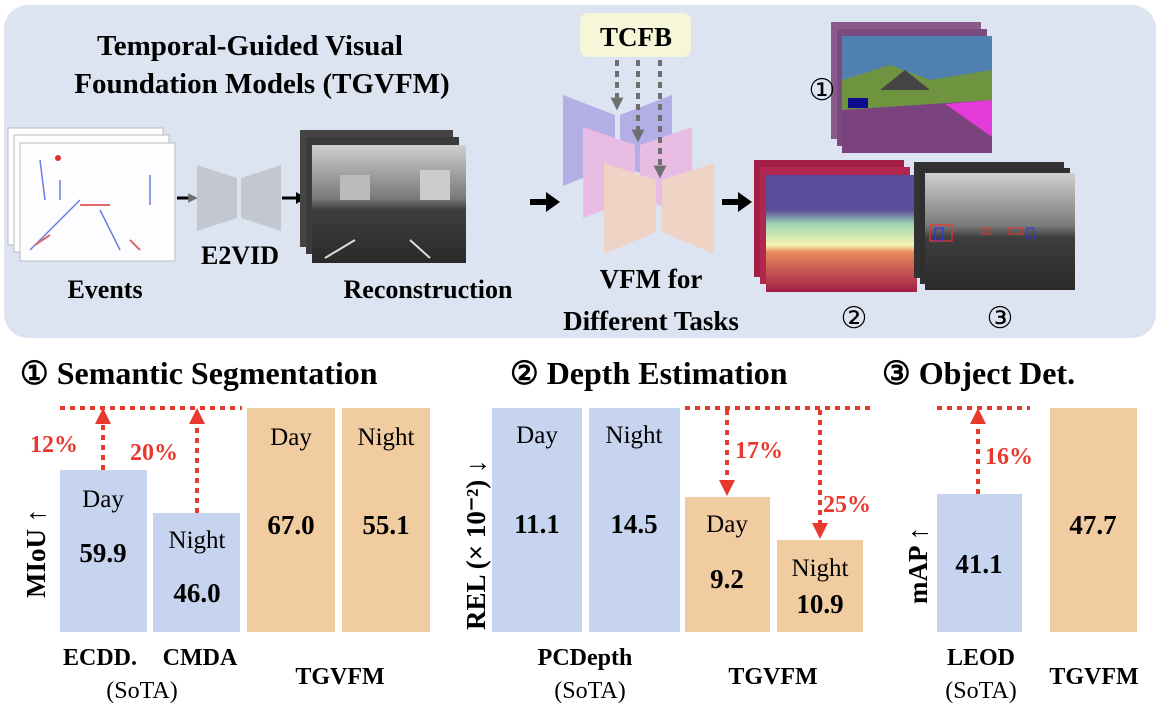  What do you see at coordinates (727, 579) in the screenshot?
I see `bar-value: 9.2` at bounding box center [727, 579].